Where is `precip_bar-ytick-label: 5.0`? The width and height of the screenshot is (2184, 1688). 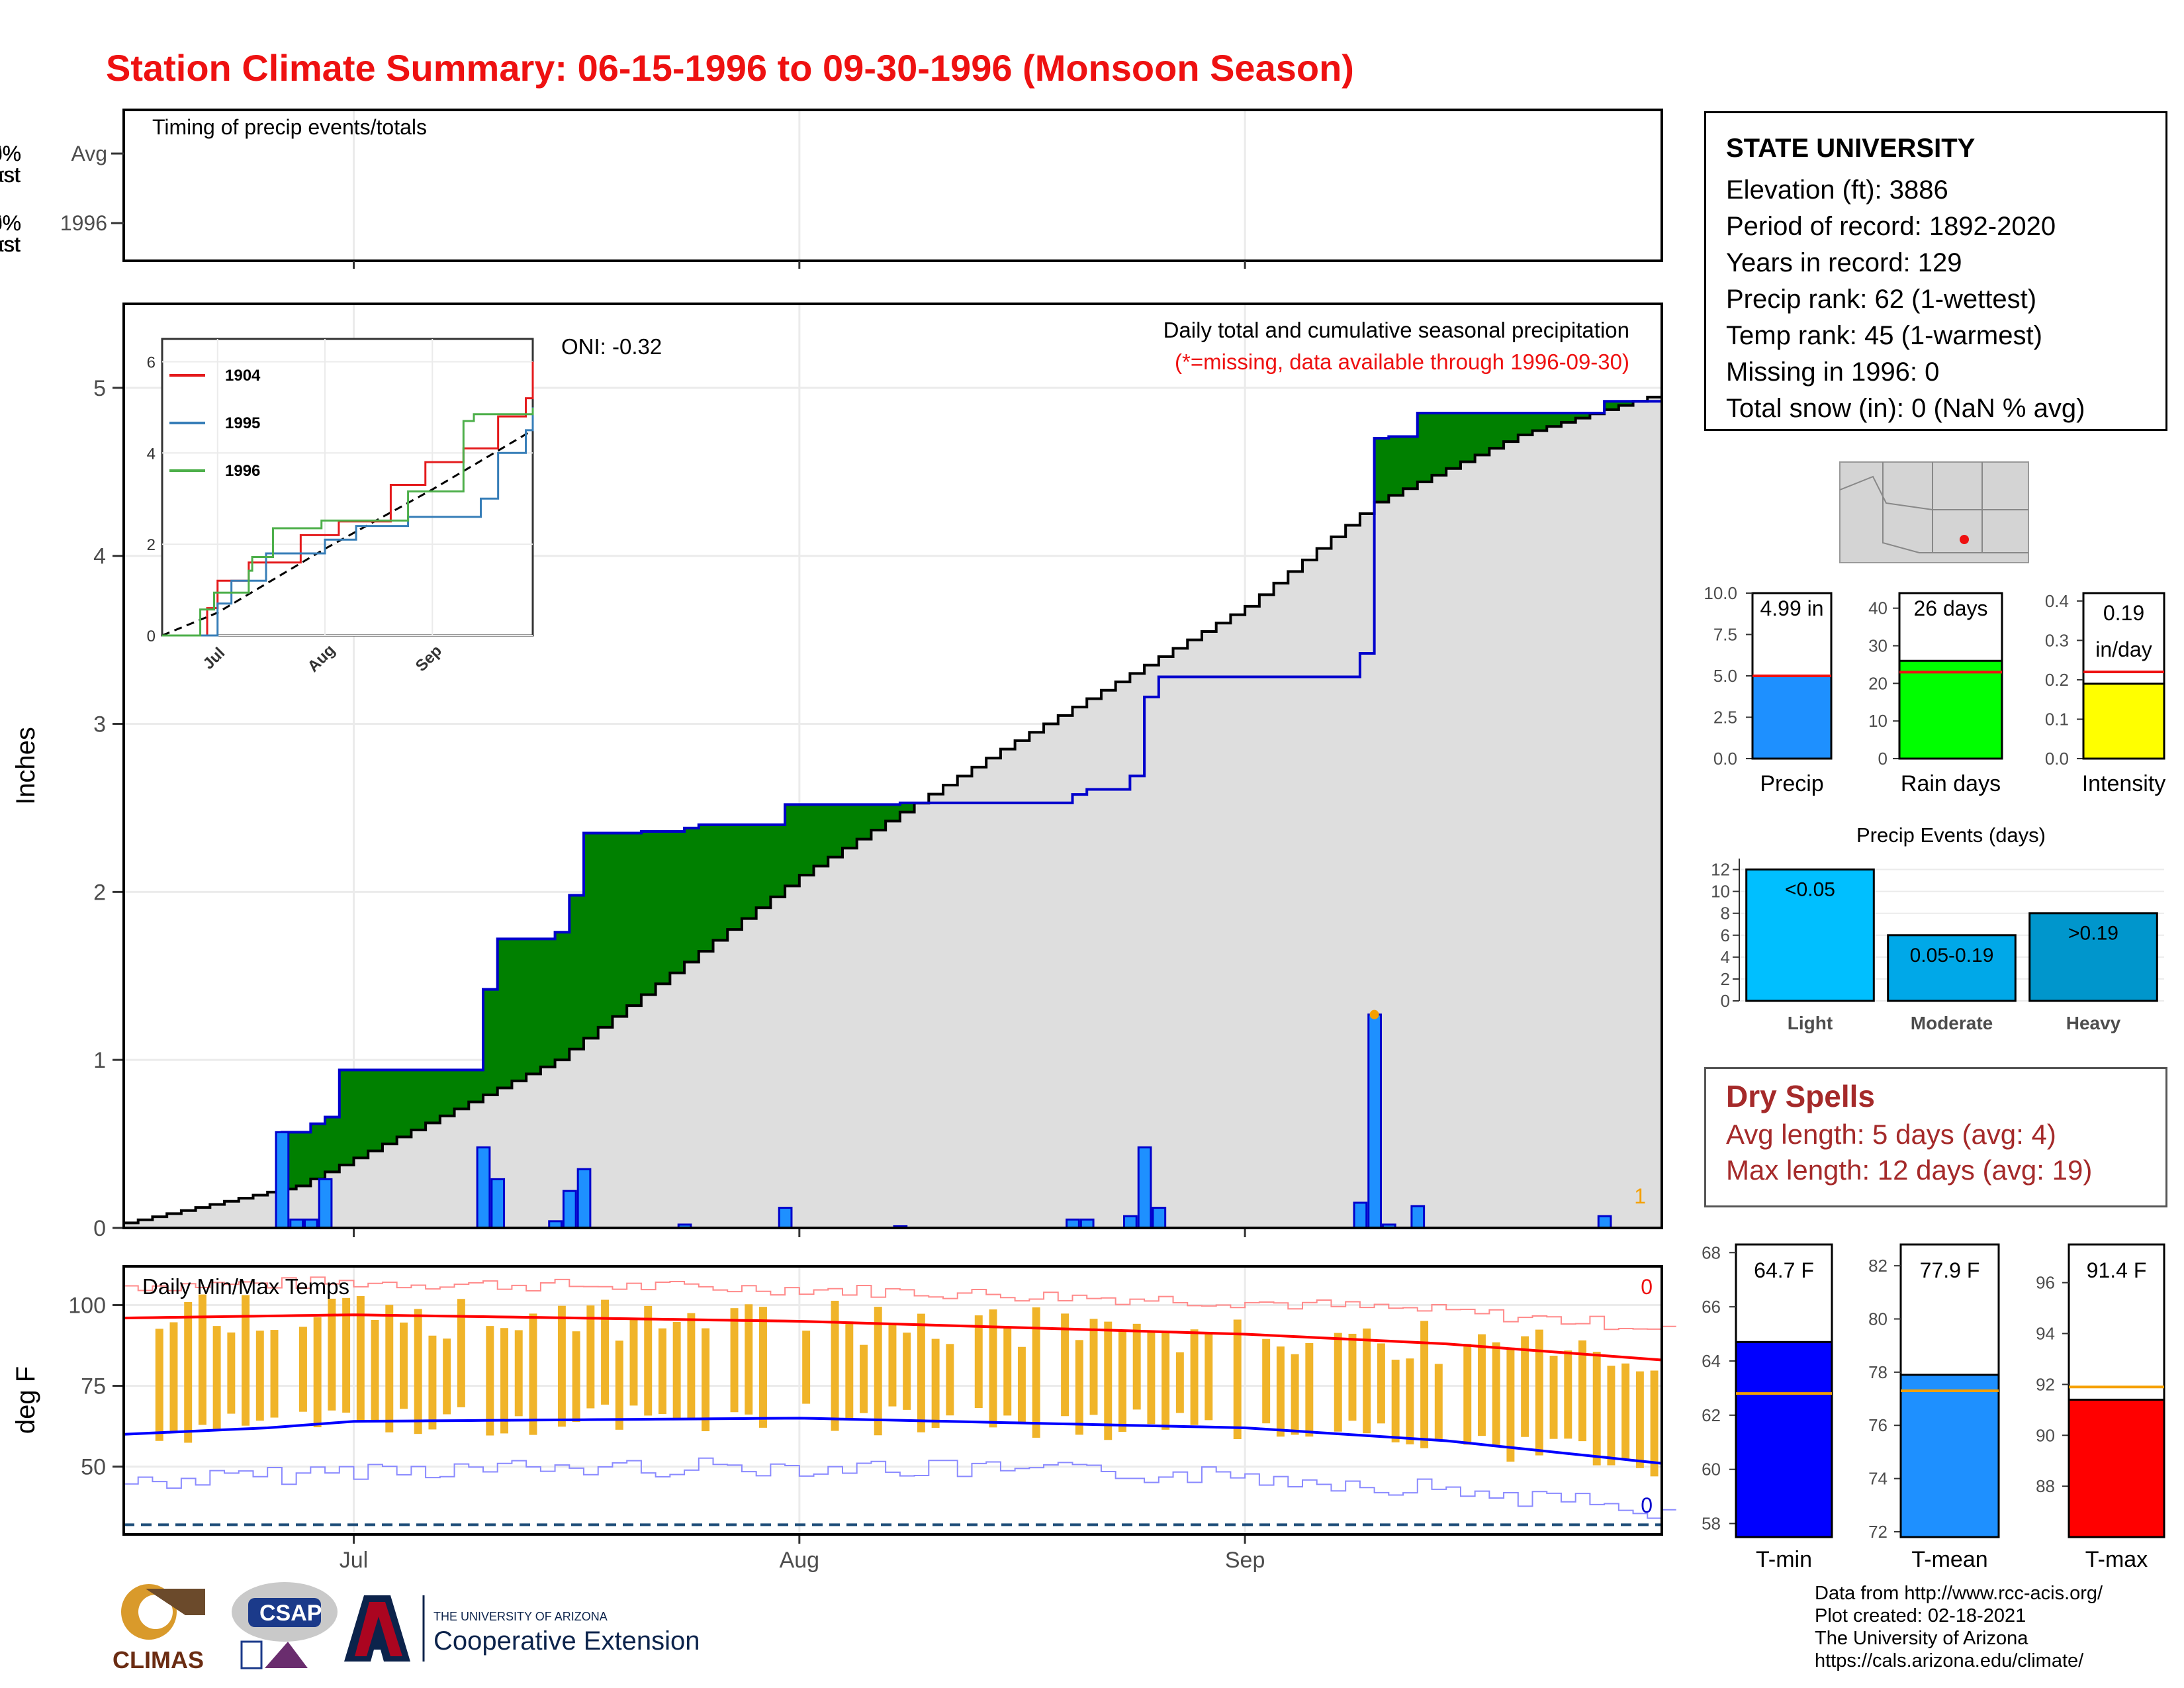 precip_bar-ytick-label: 5.0 is located at coordinates (1725, 676).